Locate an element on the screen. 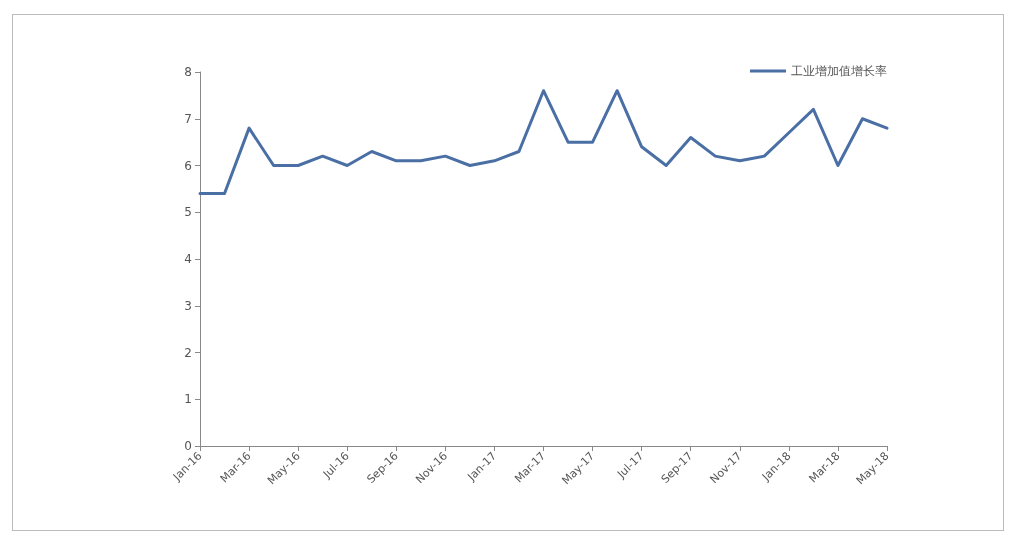 The height and width of the screenshot is (544, 1017). y-tick-label: 2 is located at coordinates (188, 352).